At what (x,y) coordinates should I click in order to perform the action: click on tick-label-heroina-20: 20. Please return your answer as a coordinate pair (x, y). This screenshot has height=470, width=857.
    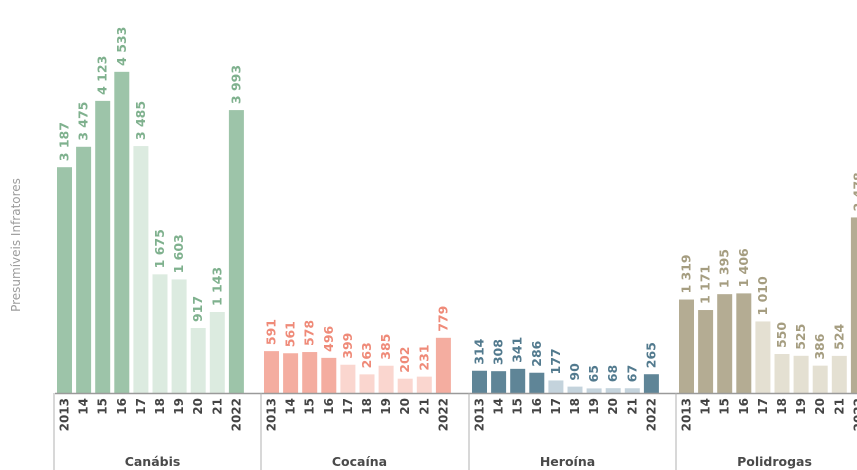
    Looking at the image, I should click on (613, 406).